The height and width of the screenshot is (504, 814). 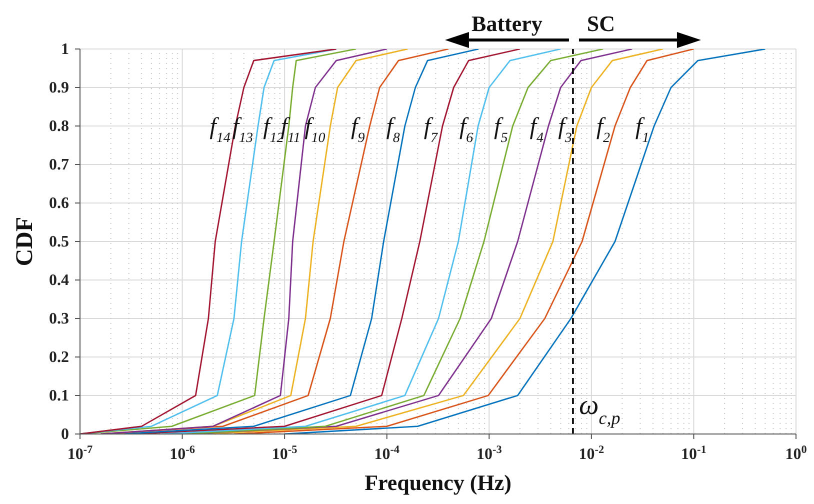 I want to click on y-tick-label: 0.3, so click(x=59, y=319).